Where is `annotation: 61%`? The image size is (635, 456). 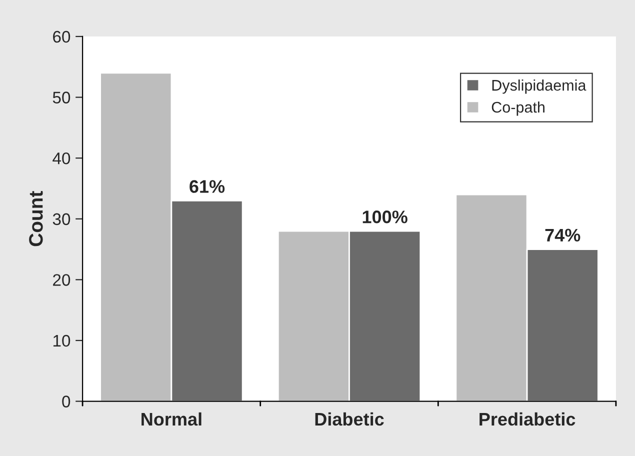
annotation: 61% is located at coordinates (207, 186).